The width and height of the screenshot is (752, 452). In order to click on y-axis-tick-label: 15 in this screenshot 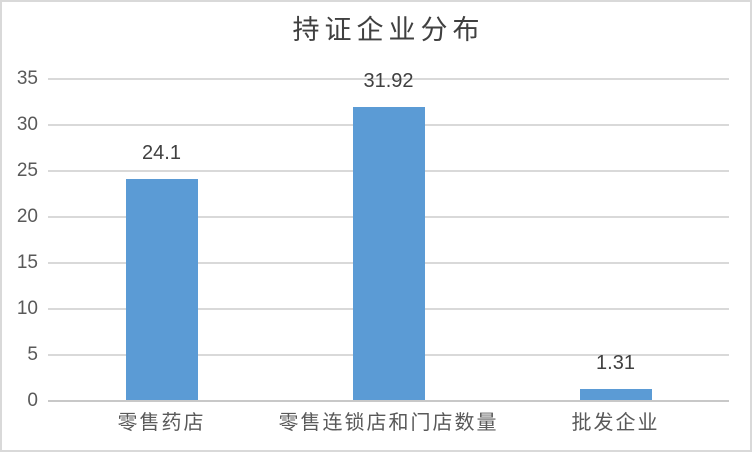, I will do `click(27, 262)`.